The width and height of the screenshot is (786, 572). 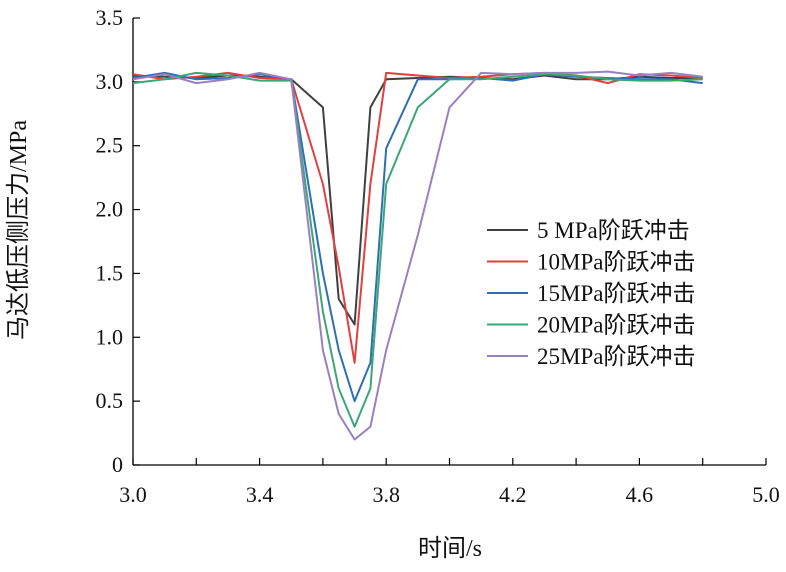 What do you see at coordinates (133, 494) in the screenshot?
I see `x-tick-label: 3.0` at bounding box center [133, 494].